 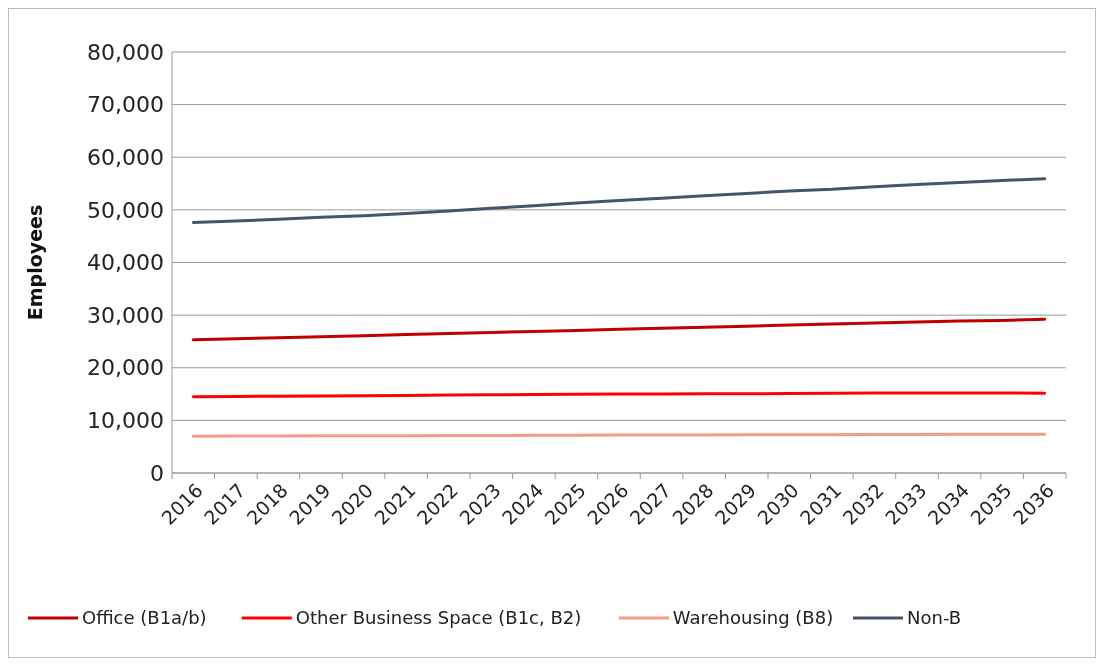 I want to click on y-tick-label: 30,000, so click(x=125, y=315).